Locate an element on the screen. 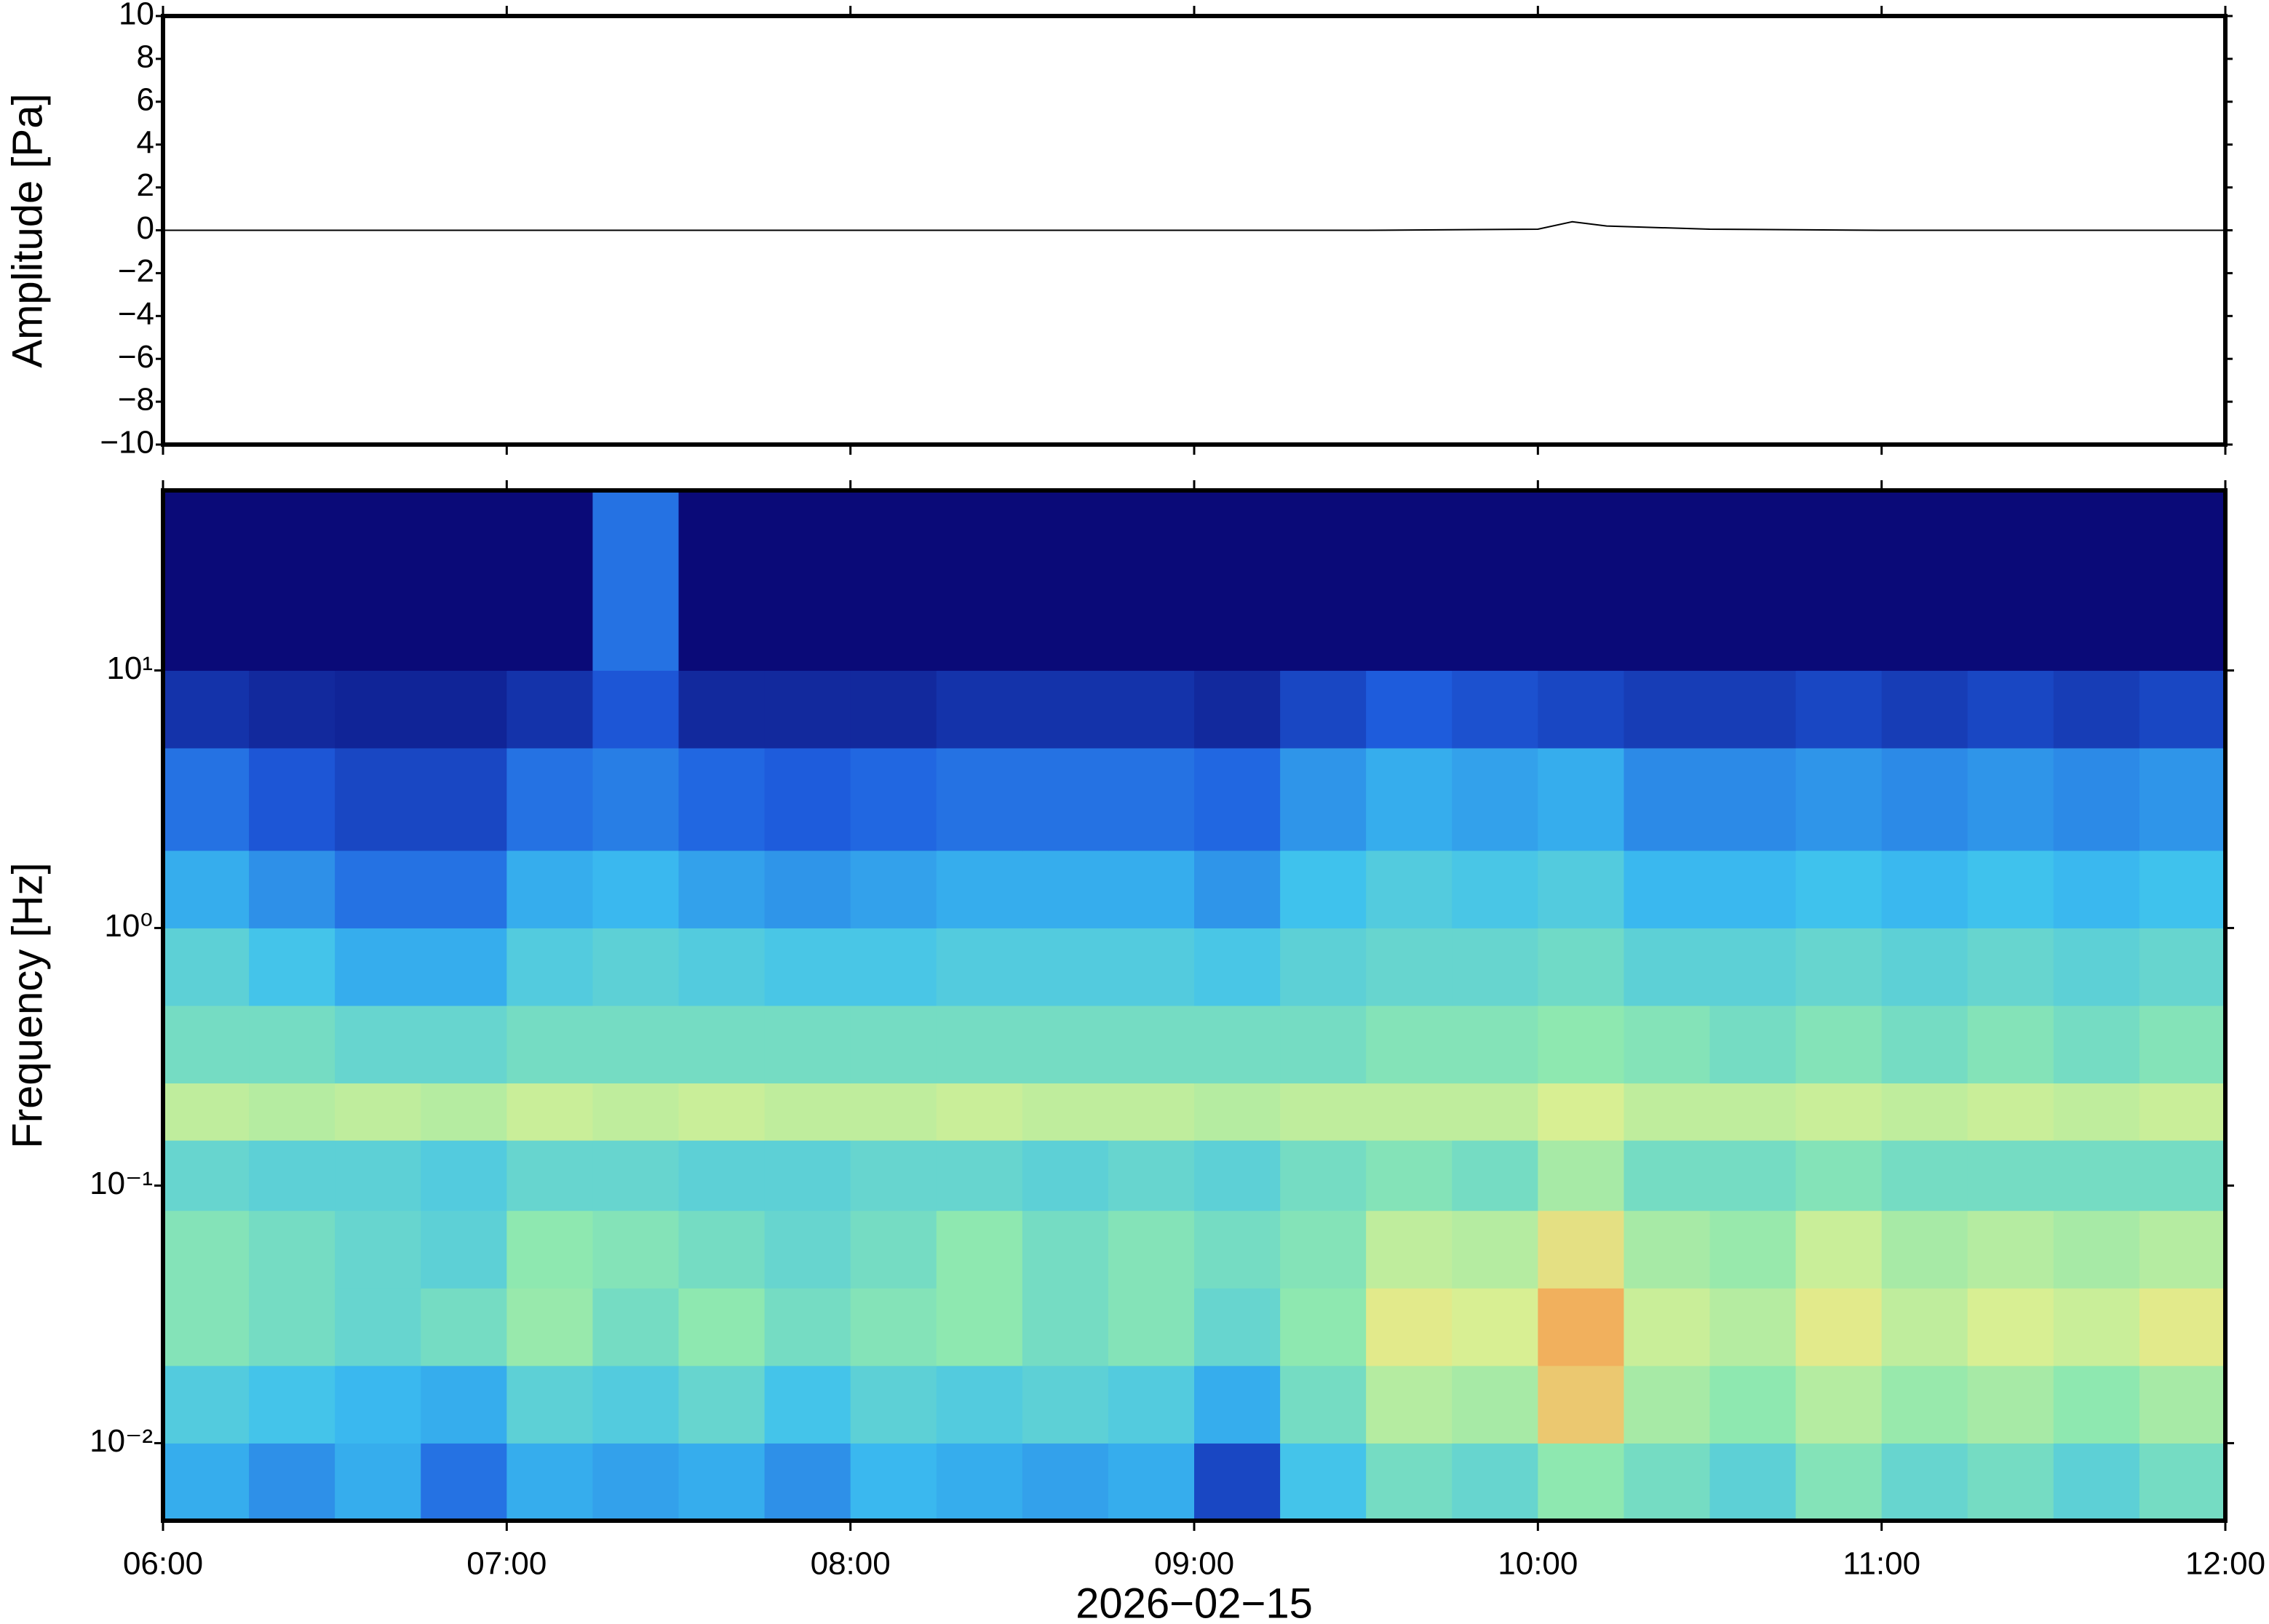 The width and height of the screenshot is (2269, 1624). x-tick-label: 09:00 is located at coordinates (1194, 1564).